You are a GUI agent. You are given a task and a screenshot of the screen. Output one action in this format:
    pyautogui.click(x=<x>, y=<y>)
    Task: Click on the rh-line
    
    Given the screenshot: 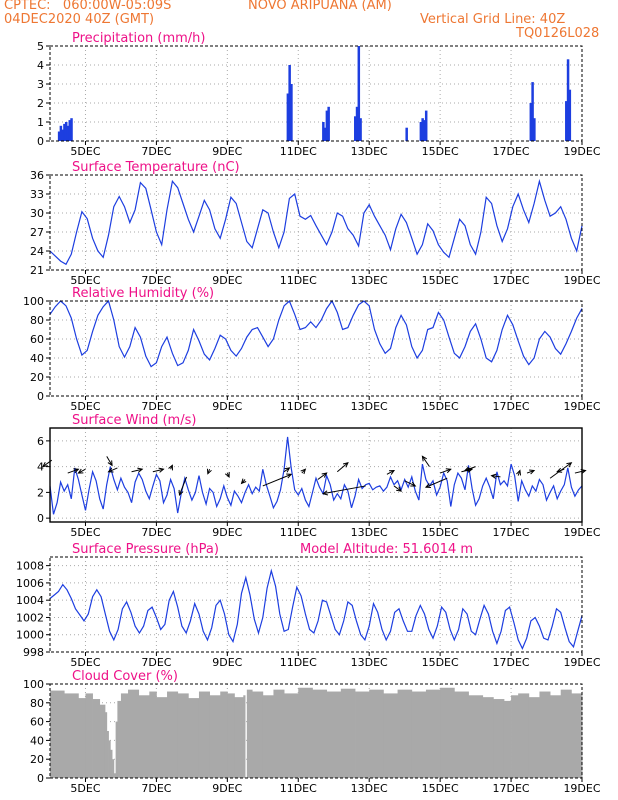 What is the action you would take?
    pyautogui.click(x=316, y=333)
    